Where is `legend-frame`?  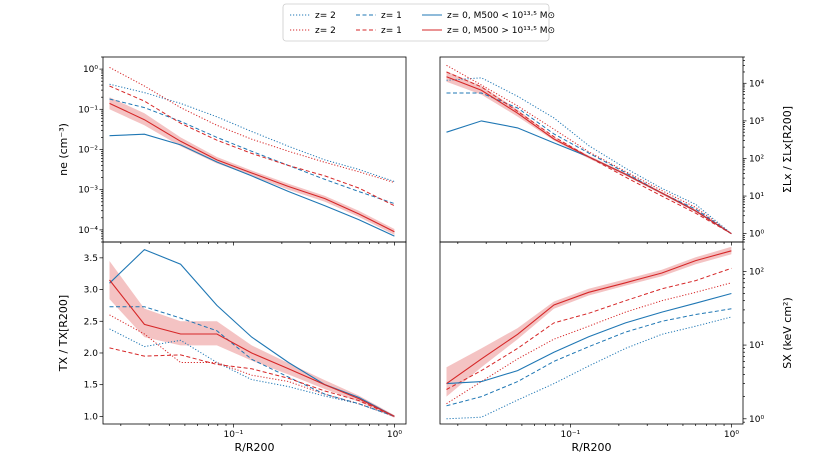 legend-frame is located at coordinates (416, 22).